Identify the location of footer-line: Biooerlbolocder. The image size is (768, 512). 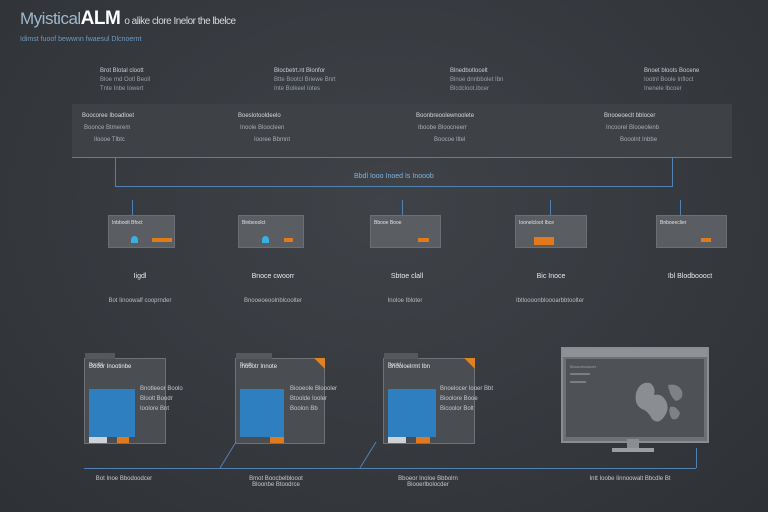
(428, 485).